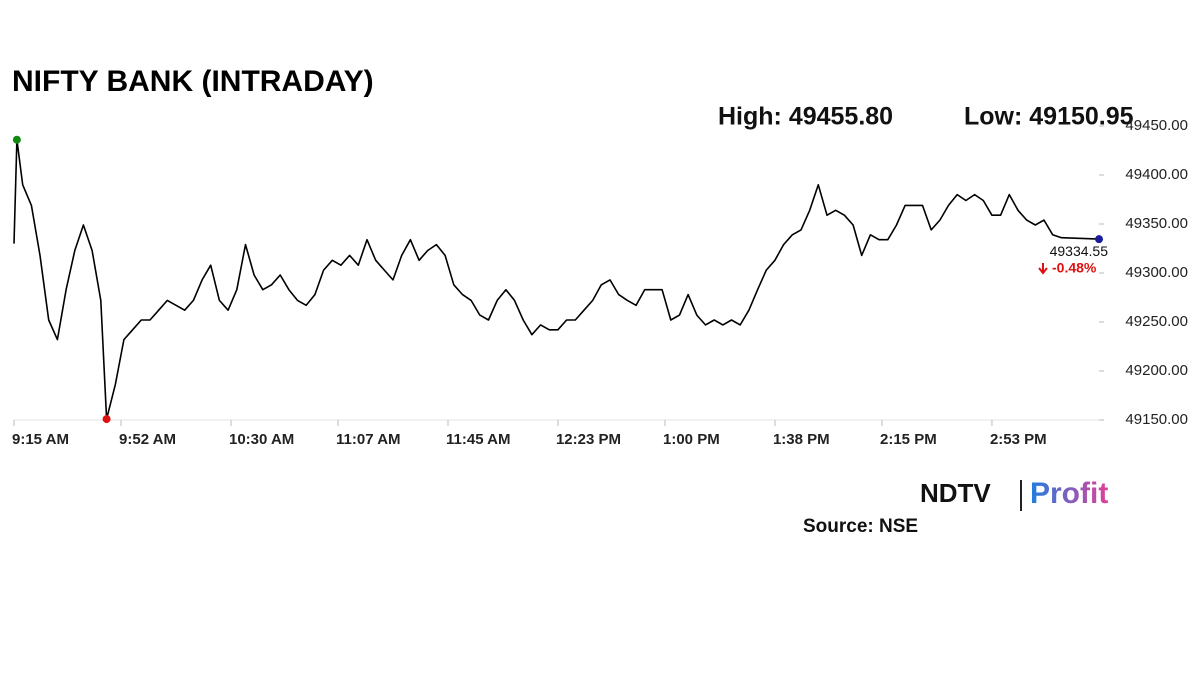 The image size is (1200, 675). What do you see at coordinates (147, 439) in the screenshot?
I see `x-tick-label: 9:52 AM` at bounding box center [147, 439].